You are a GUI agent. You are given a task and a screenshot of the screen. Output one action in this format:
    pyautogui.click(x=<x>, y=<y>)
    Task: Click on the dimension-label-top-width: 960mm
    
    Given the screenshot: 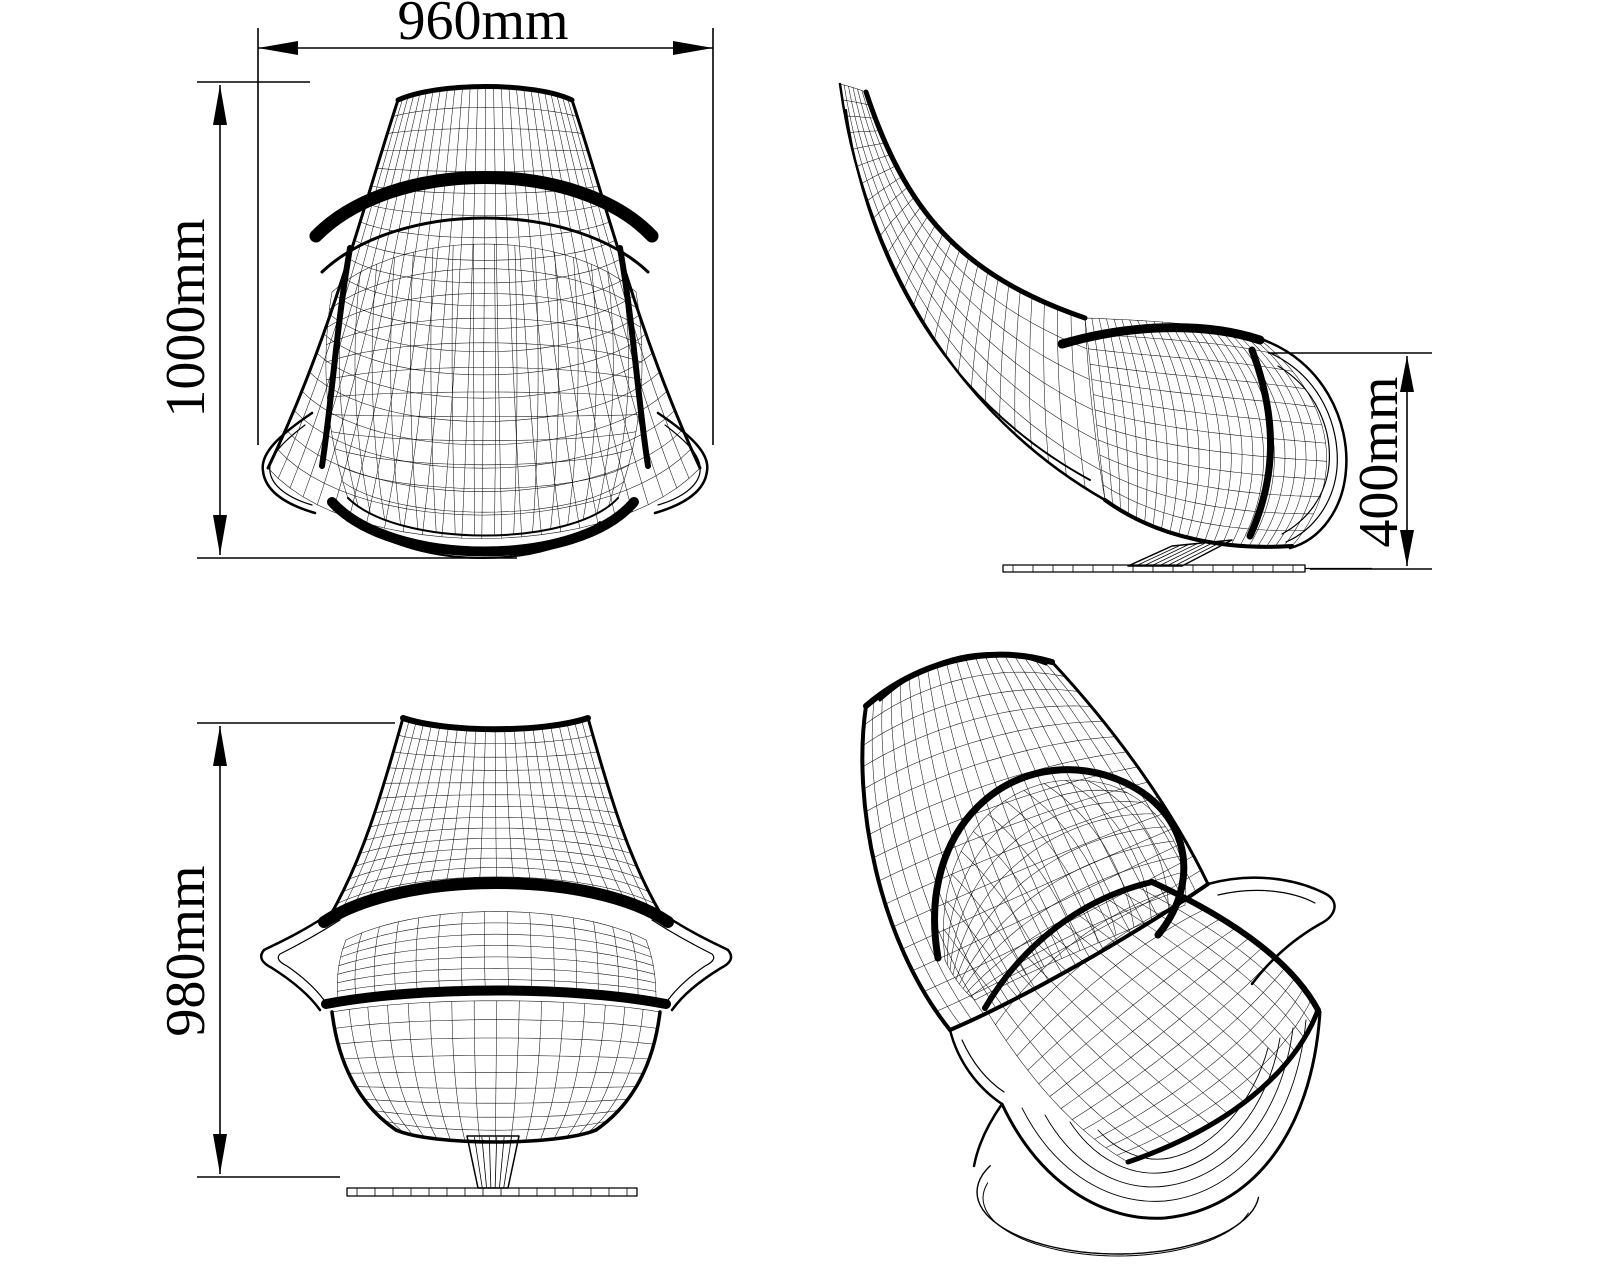 What is the action you would take?
    pyautogui.click(x=483, y=26)
    